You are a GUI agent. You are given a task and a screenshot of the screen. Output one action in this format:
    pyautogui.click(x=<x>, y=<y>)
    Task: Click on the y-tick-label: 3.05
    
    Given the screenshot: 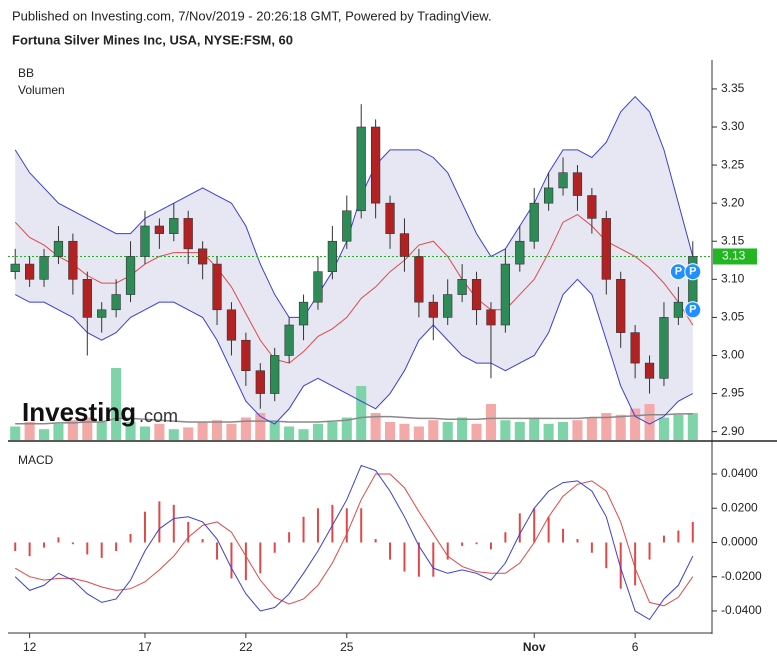 What is the action you would take?
    pyautogui.click(x=733, y=317)
    